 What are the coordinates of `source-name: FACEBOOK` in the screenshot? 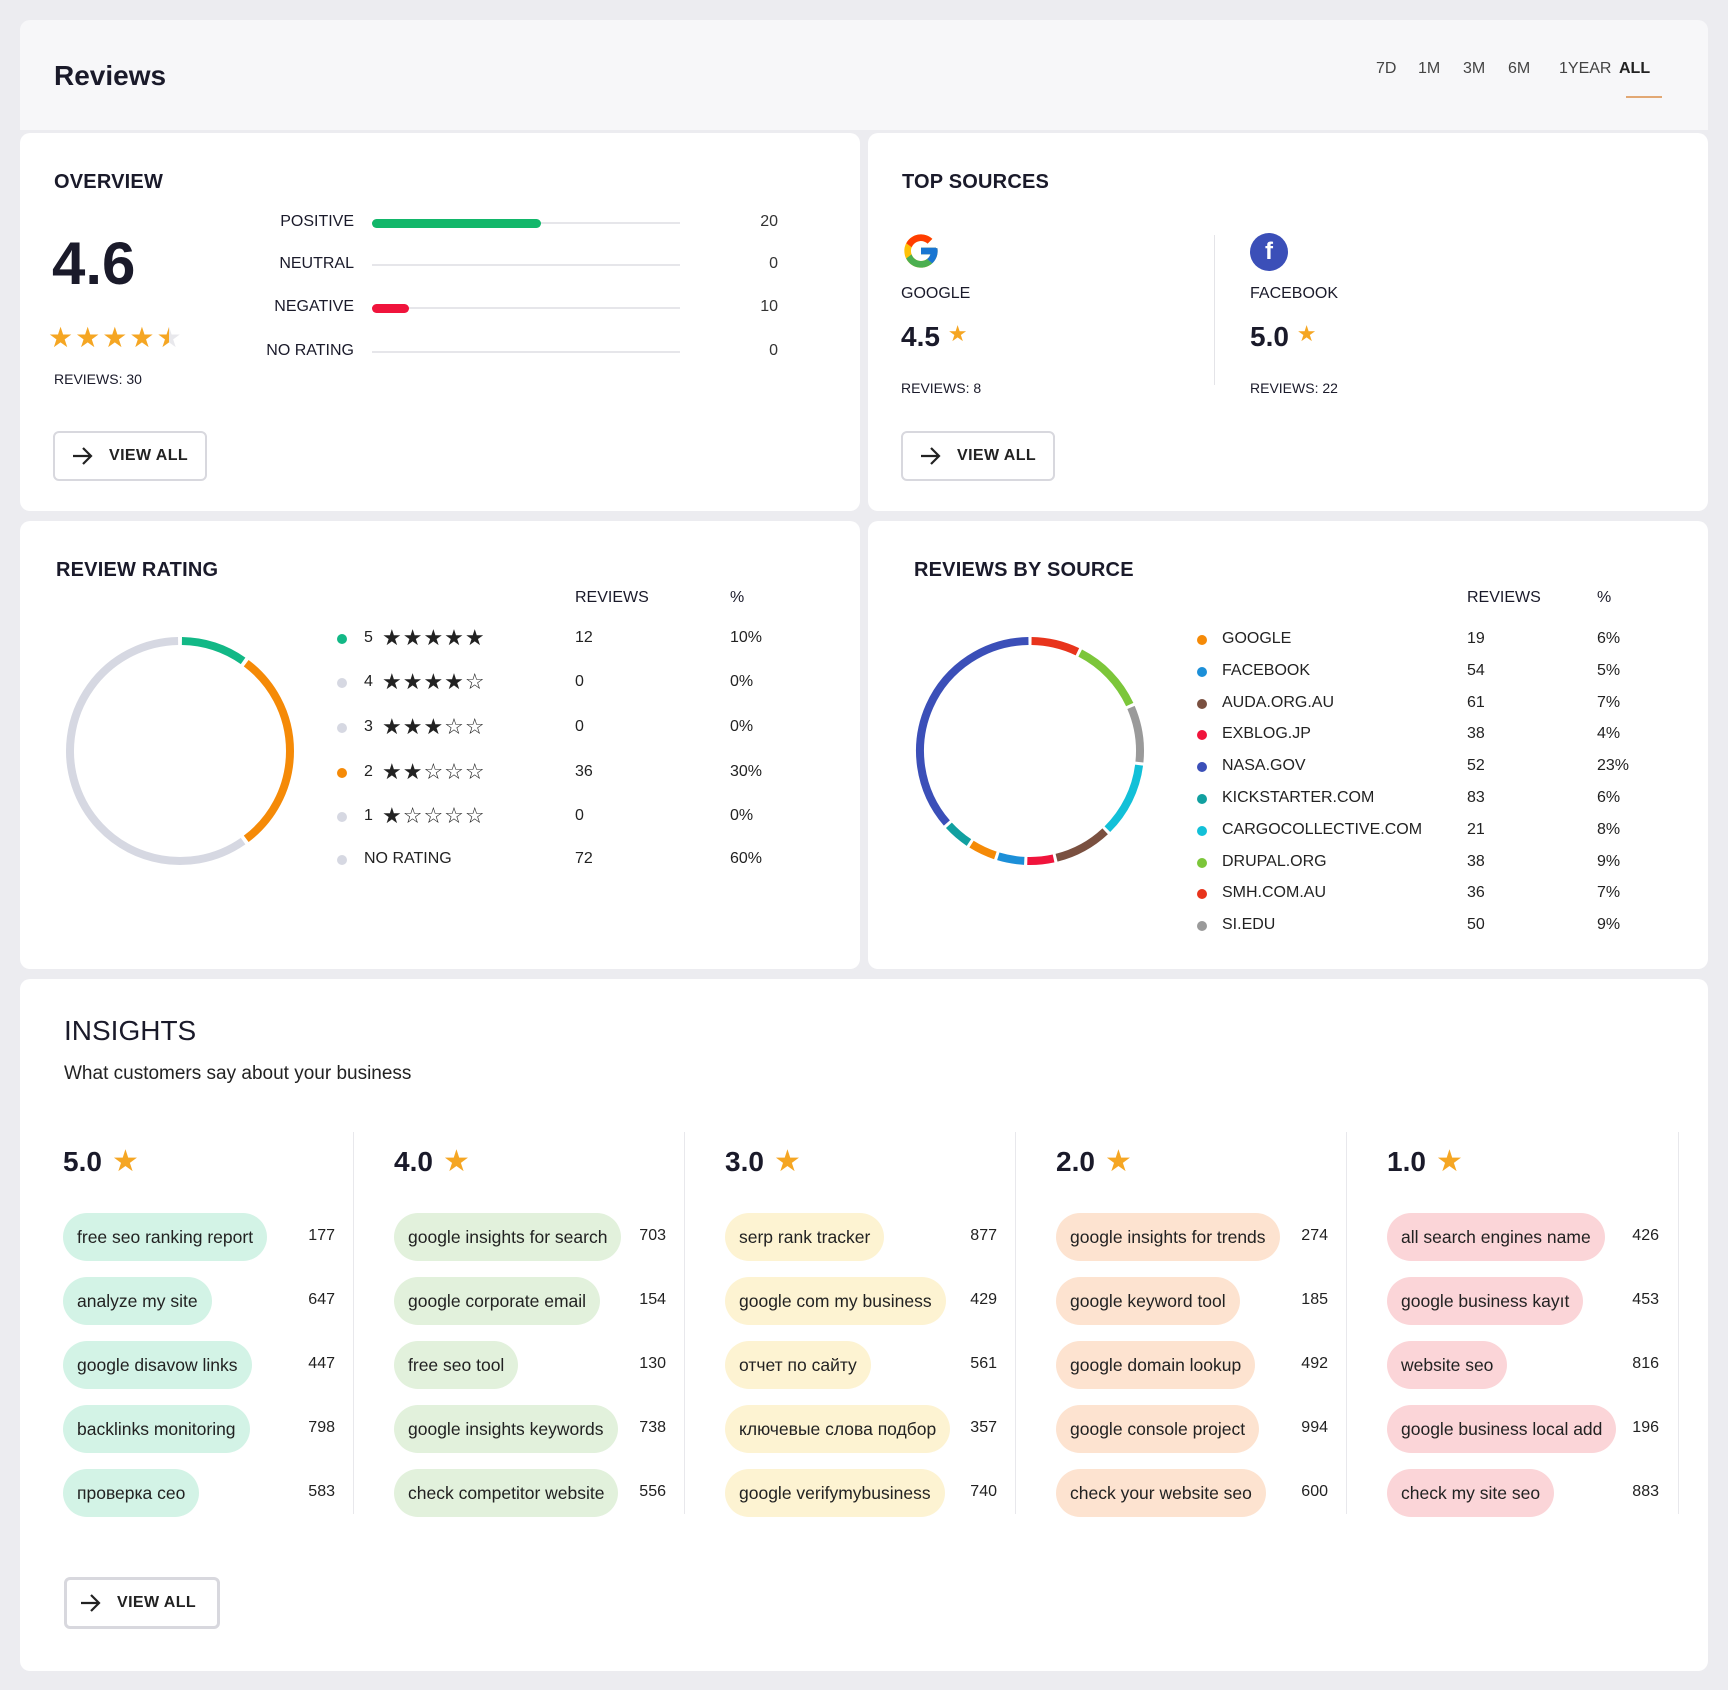 It's located at (1266, 670).